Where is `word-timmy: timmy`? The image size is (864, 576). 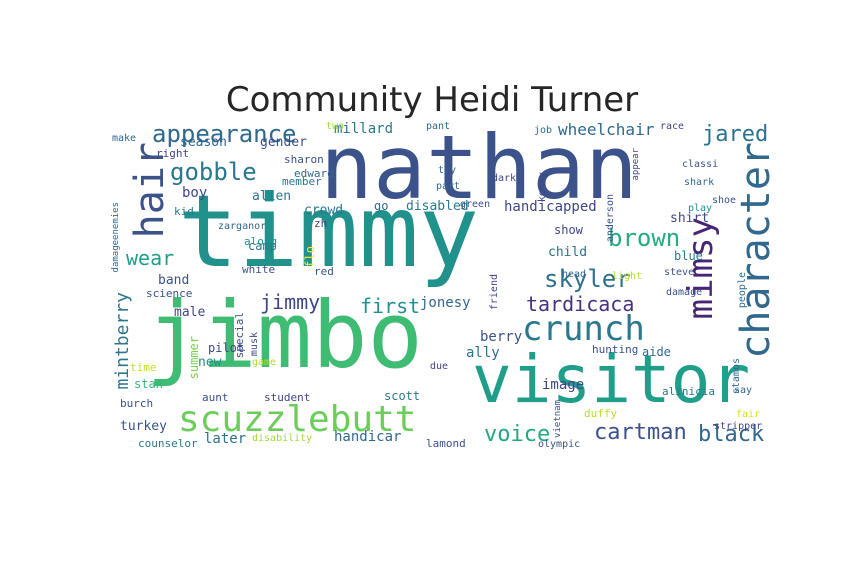 word-timmy: timmy is located at coordinates (329, 231).